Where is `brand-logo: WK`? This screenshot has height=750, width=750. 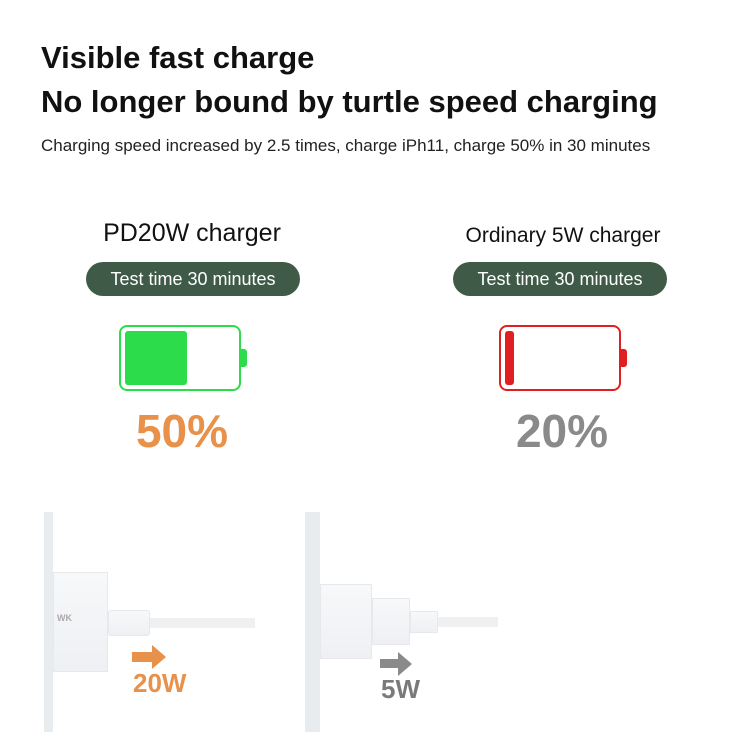
brand-logo: WK is located at coordinates (64, 618).